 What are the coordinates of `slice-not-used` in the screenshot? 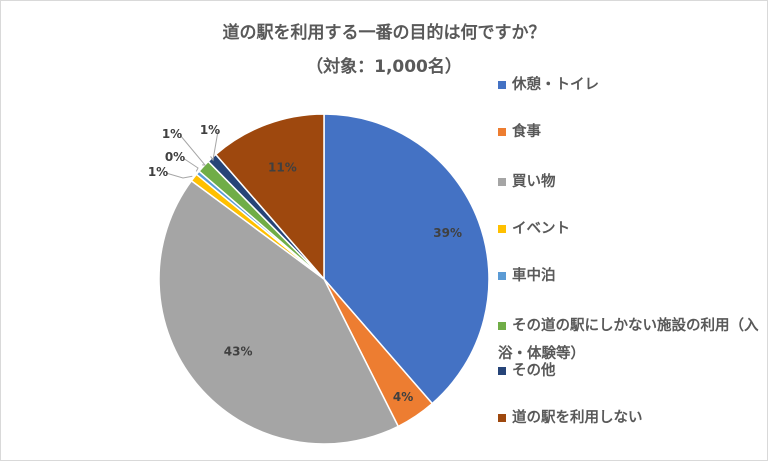 It's located at (269, 197).